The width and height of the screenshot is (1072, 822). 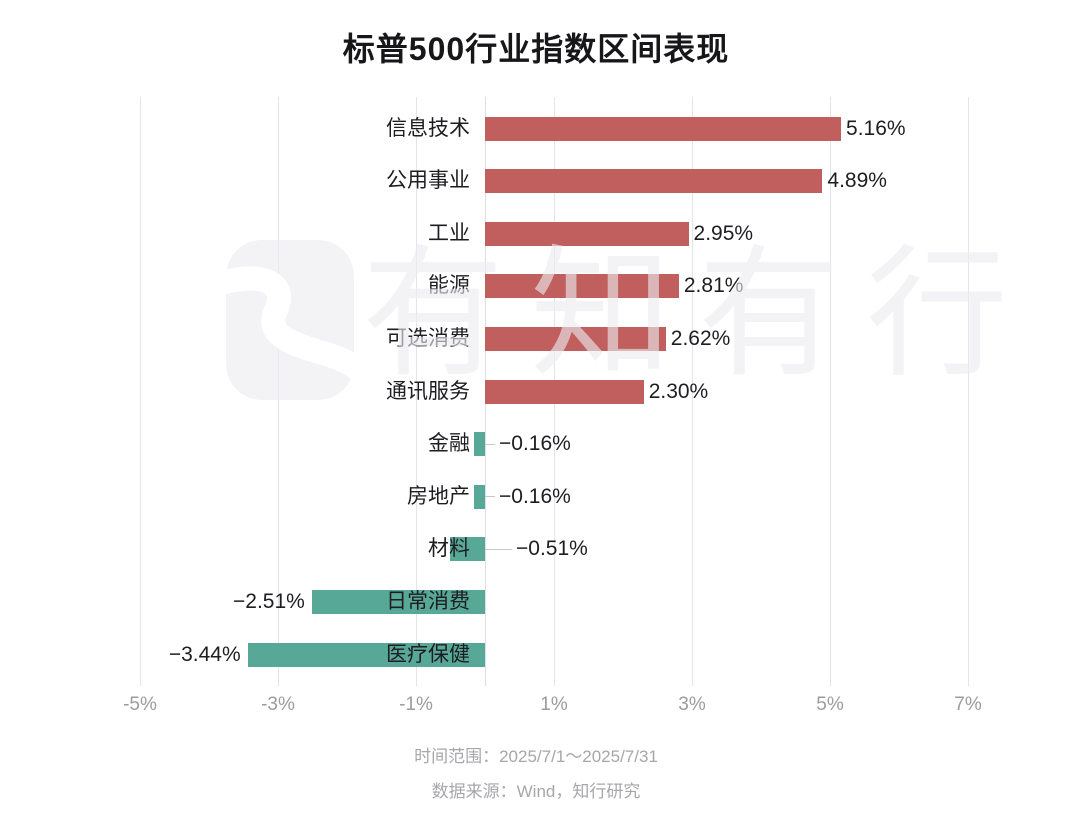 What do you see at coordinates (140, 704) in the screenshot?
I see `x-axis-tick-label: -5%` at bounding box center [140, 704].